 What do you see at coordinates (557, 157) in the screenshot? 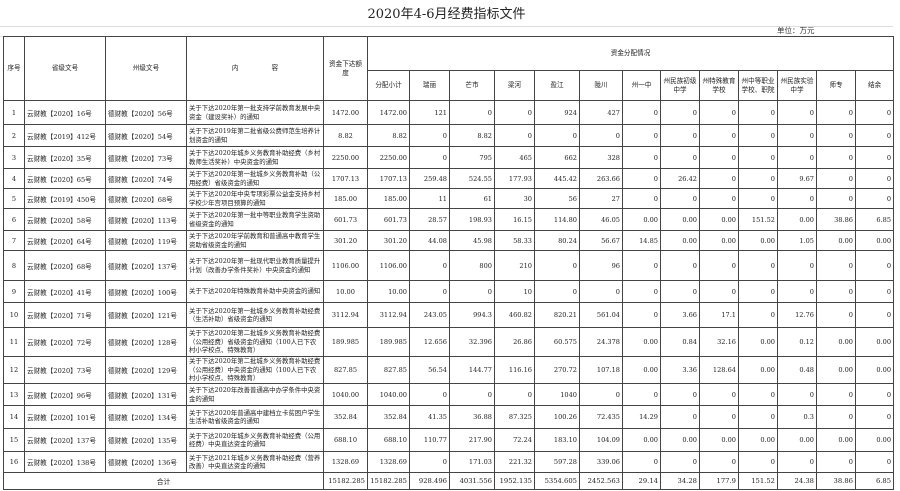
I see `allocation-cell: 662` at bounding box center [557, 157].